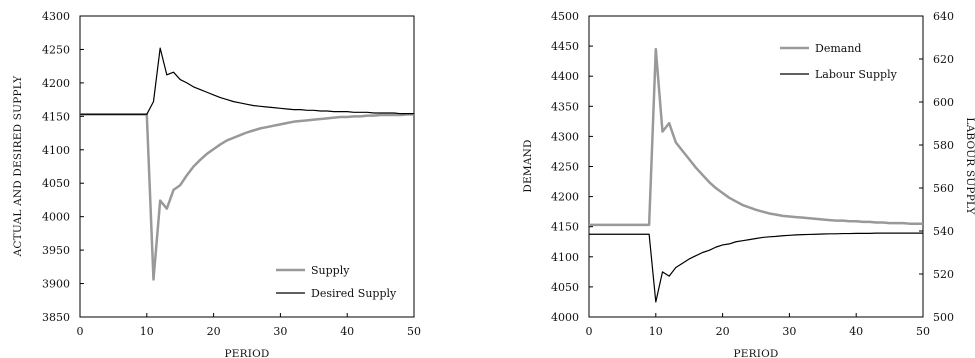 The height and width of the screenshot is (358, 975). Describe the element at coordinates (336, 282) in the screenshot. I see `left-legend: Supply Desired Supply` at that location.